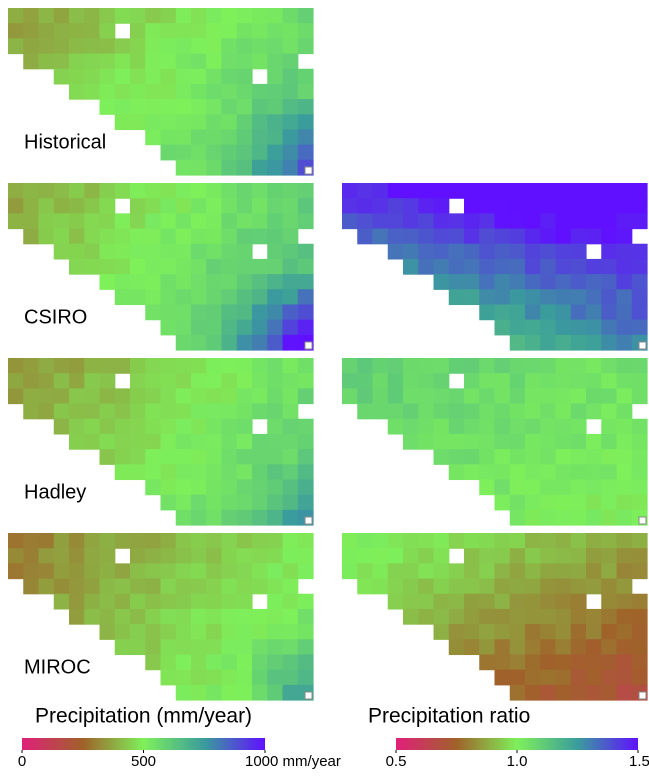 Image resolution: width=649 pixels, height=778 pixels. I want to click on colorbar-title: Precipitation ratio, so click(449, 716).